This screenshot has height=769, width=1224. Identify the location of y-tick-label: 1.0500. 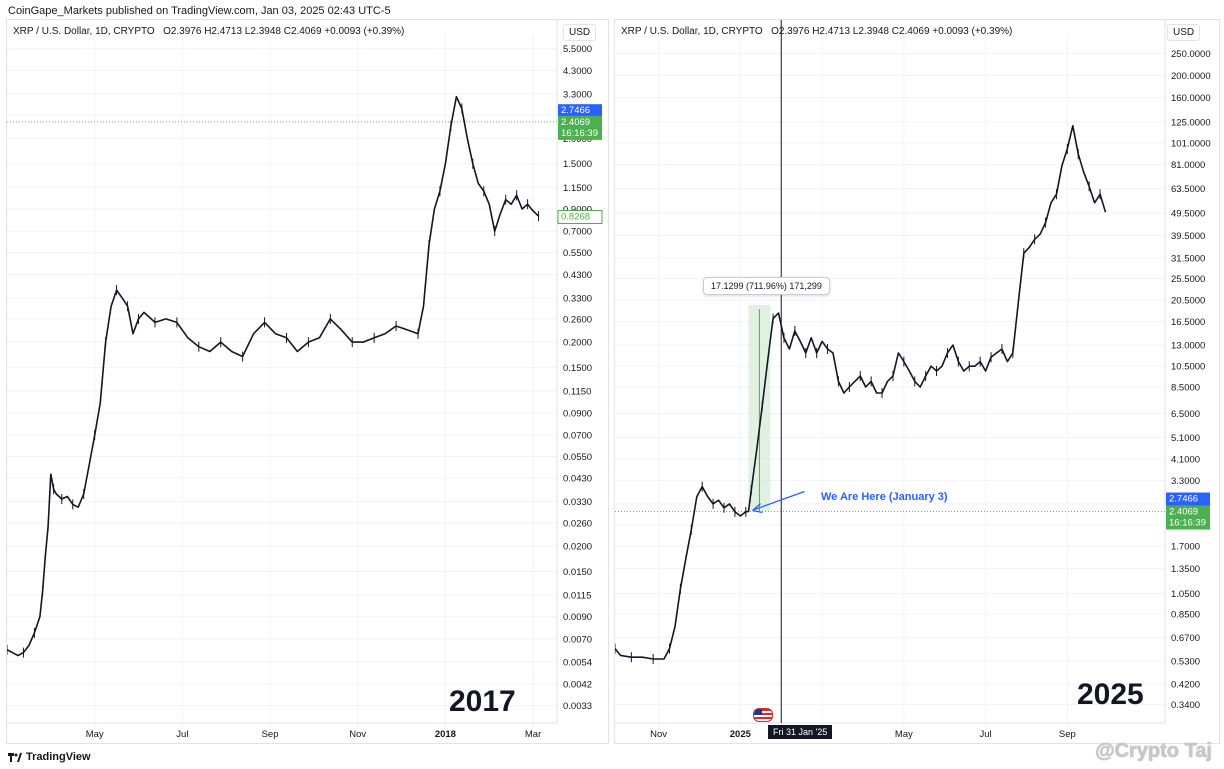
(1185, 594).